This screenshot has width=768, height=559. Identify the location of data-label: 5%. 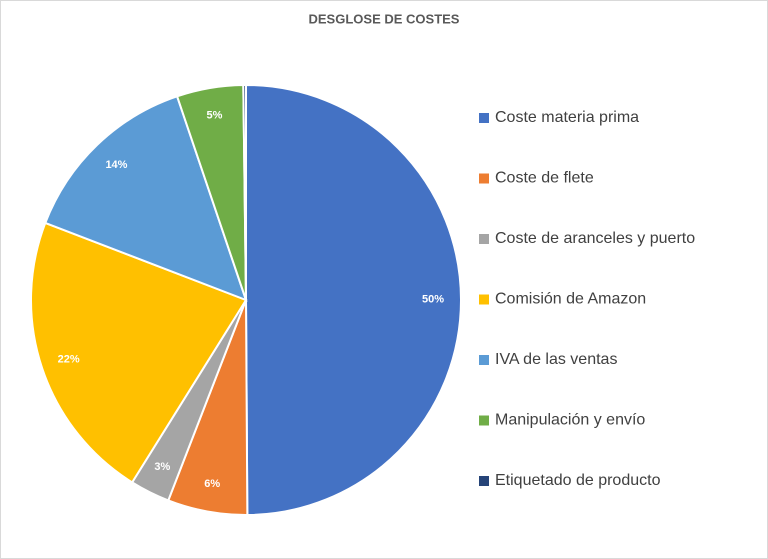
(215, 116).